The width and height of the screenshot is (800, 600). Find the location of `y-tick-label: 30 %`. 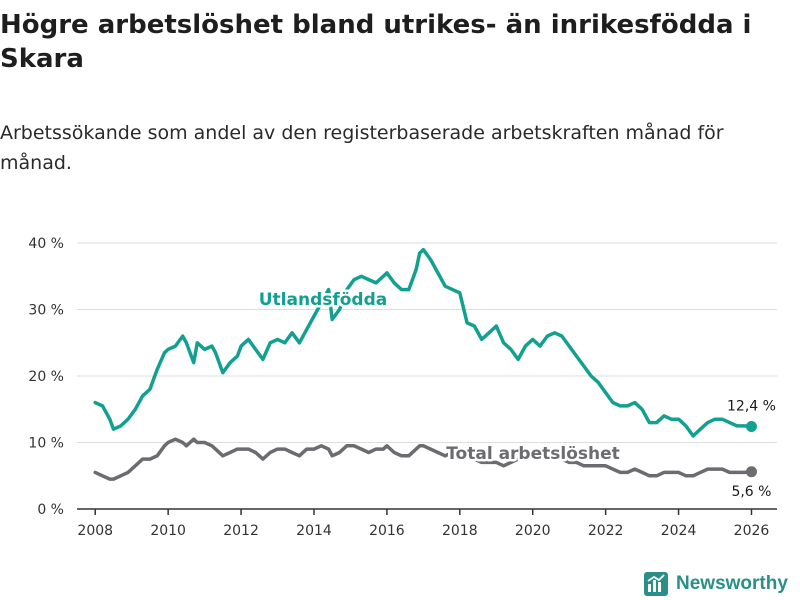

y-tick-label: 30 % is located at coordinates (46, 311).